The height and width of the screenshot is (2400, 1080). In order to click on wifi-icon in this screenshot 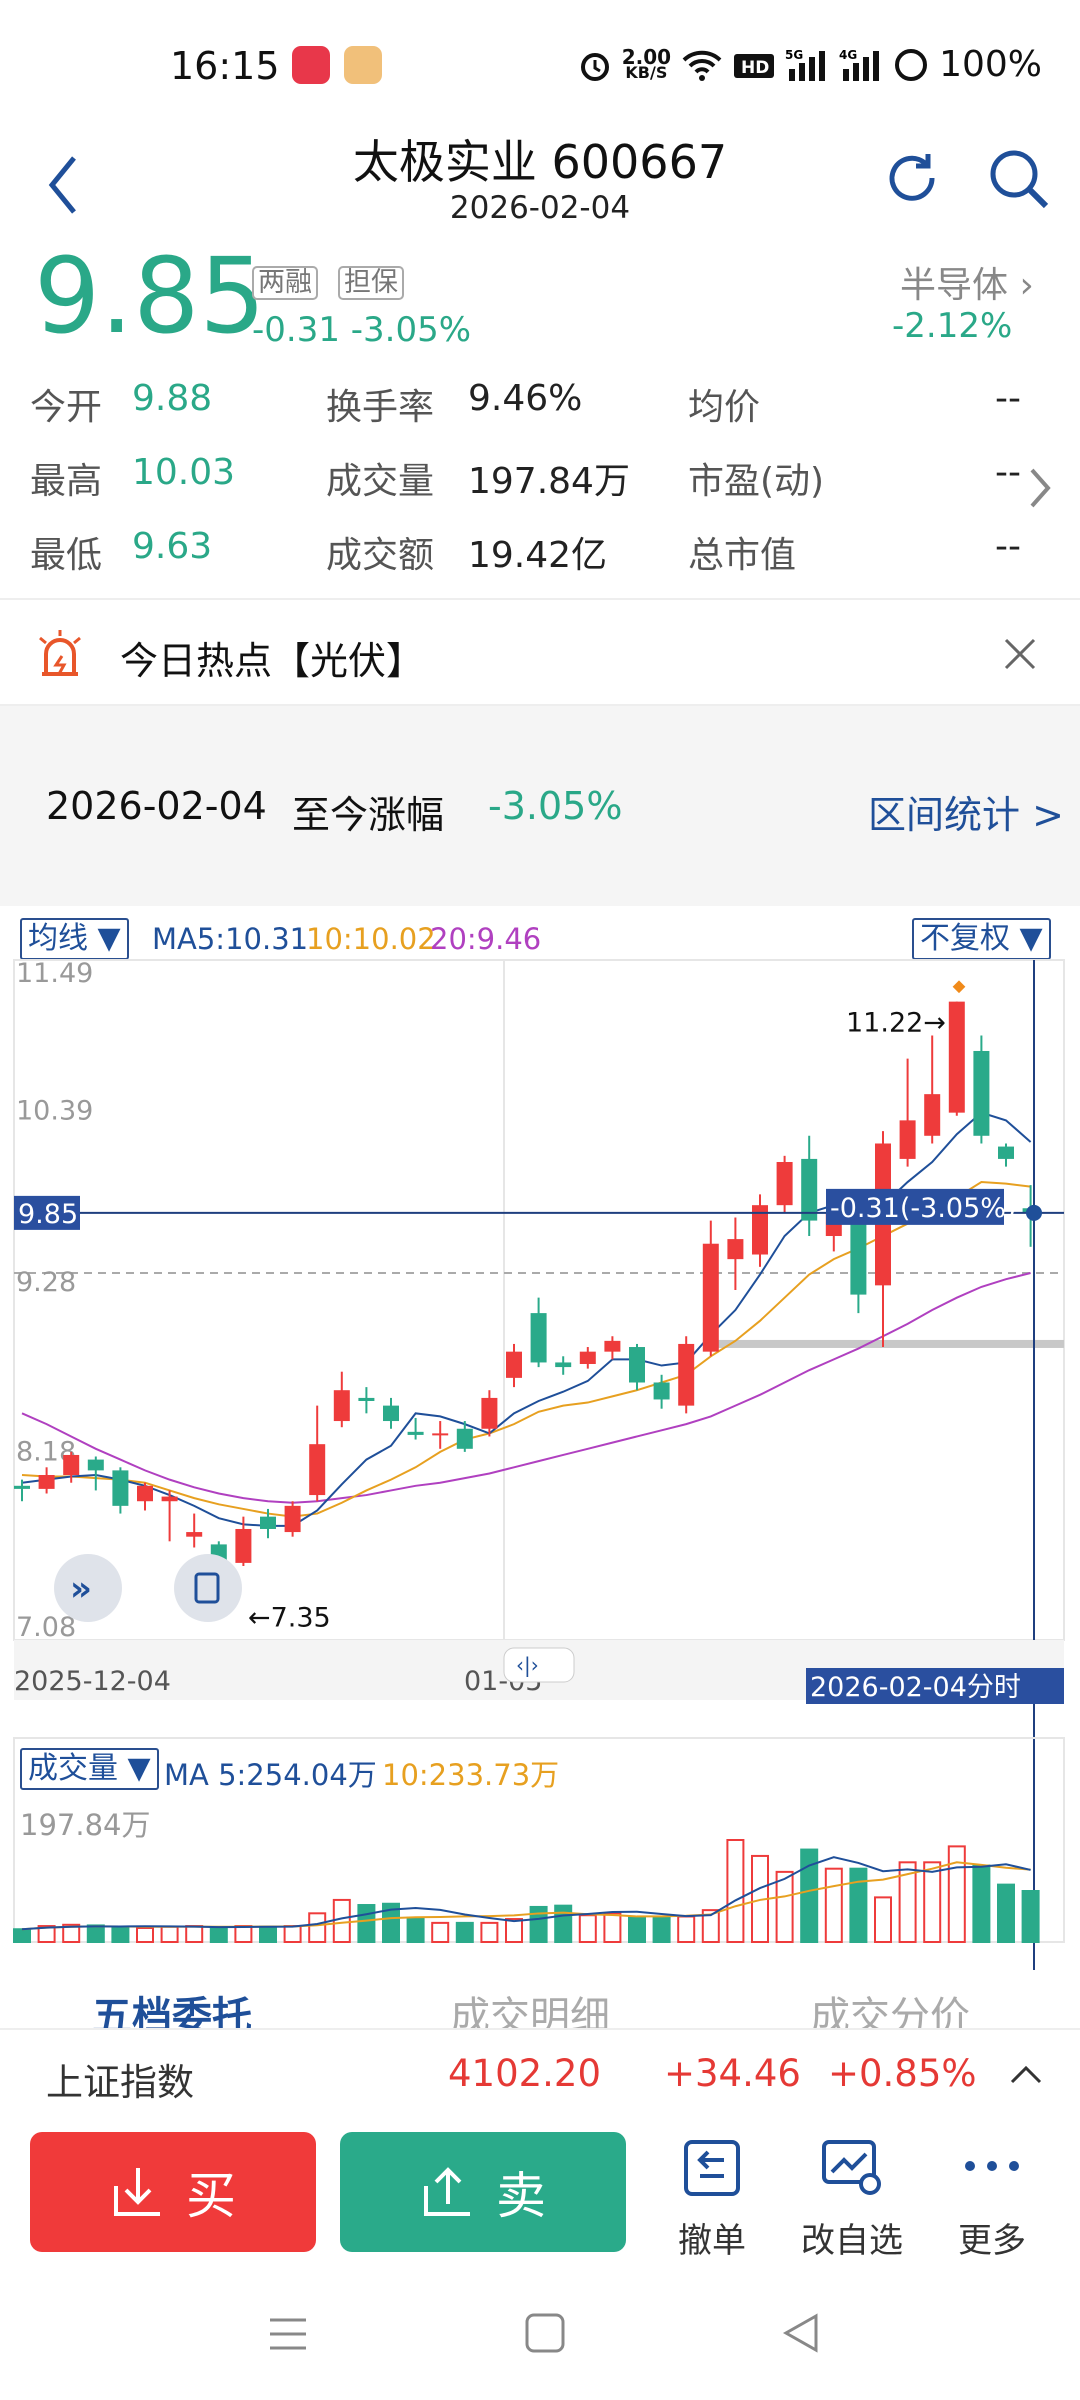, I will do `click(702, 65)`.